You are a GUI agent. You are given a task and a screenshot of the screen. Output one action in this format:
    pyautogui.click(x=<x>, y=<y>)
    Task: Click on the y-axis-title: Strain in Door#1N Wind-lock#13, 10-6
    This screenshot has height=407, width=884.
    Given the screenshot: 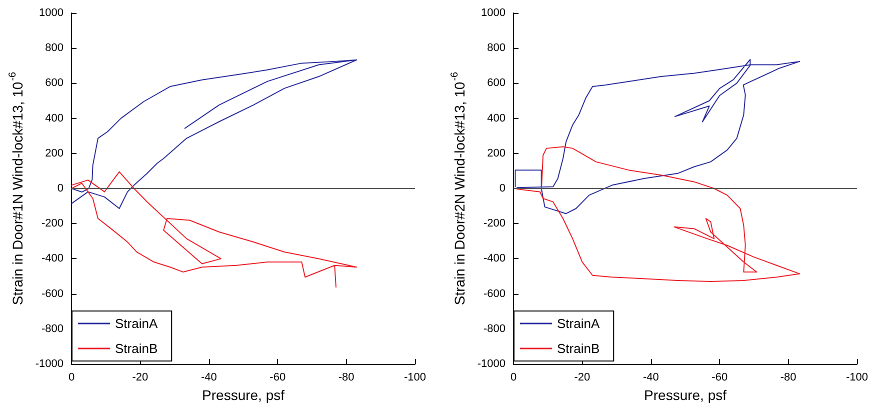 What is the action you would take?
    pyautogui.click(x=17, y=188)
    